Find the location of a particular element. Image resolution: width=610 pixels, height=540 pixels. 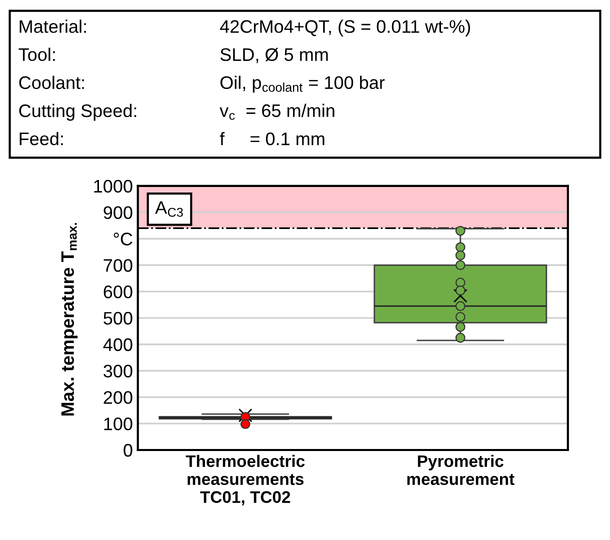

x-tick-label: Thermoelectric measurements TC01, TC02 is located at coordinates (245, 480).